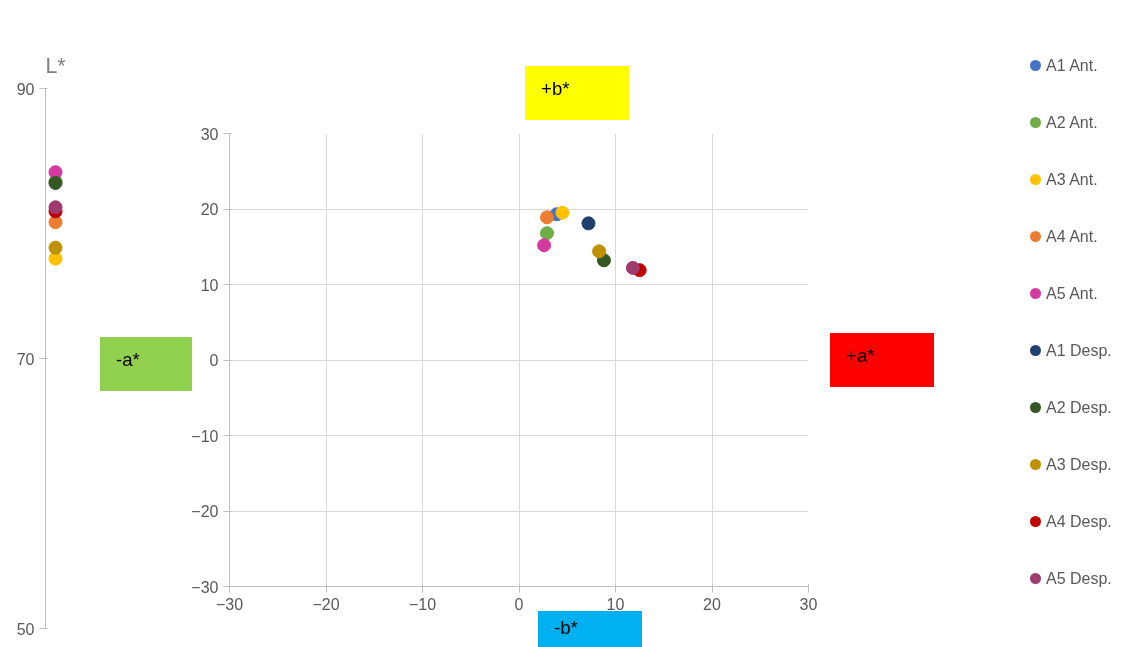 The width and height of the screenshot is (1132, 647). What do you see at coordinates (209, 285) in the screenshot?
I see `y-tick-label: 10` at bounding box center [209, 285].